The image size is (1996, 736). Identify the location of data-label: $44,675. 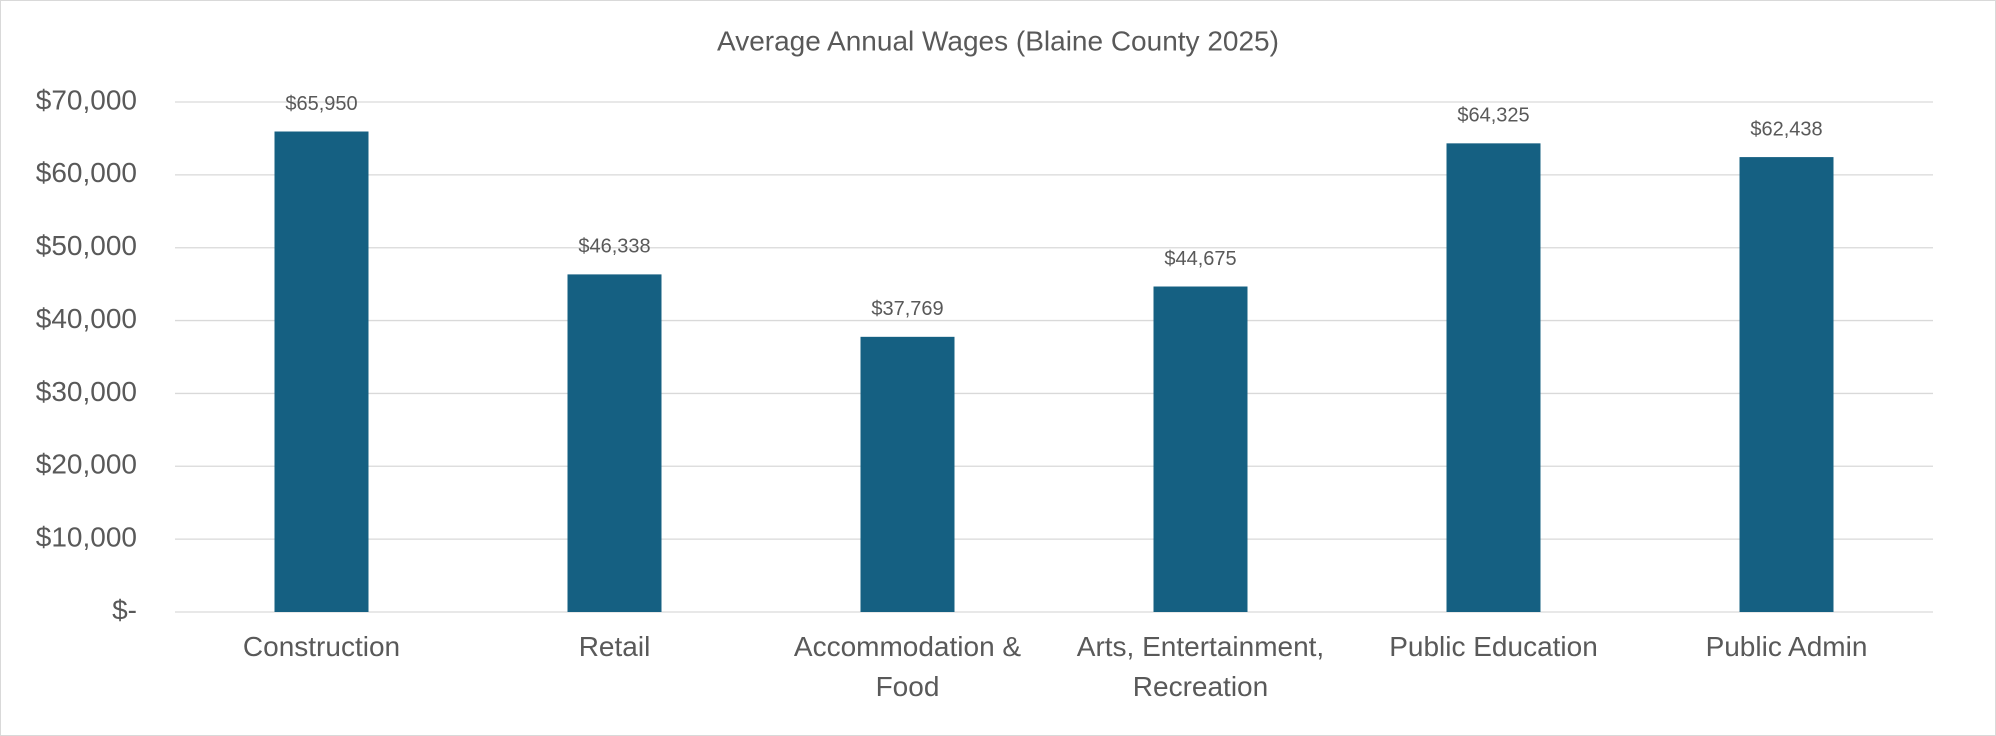
(1200, 259).